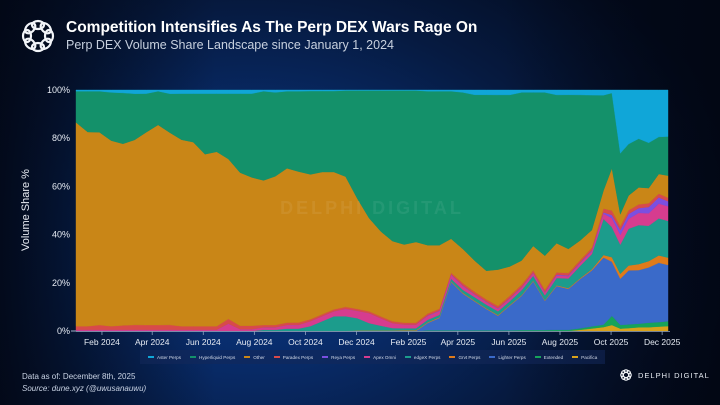 This screenshot has height=405, width=720. What do you see at coordinates (61, 235) in the screenshot?
I see `y-tick-label: 40%` at bounding box center [61, 235].